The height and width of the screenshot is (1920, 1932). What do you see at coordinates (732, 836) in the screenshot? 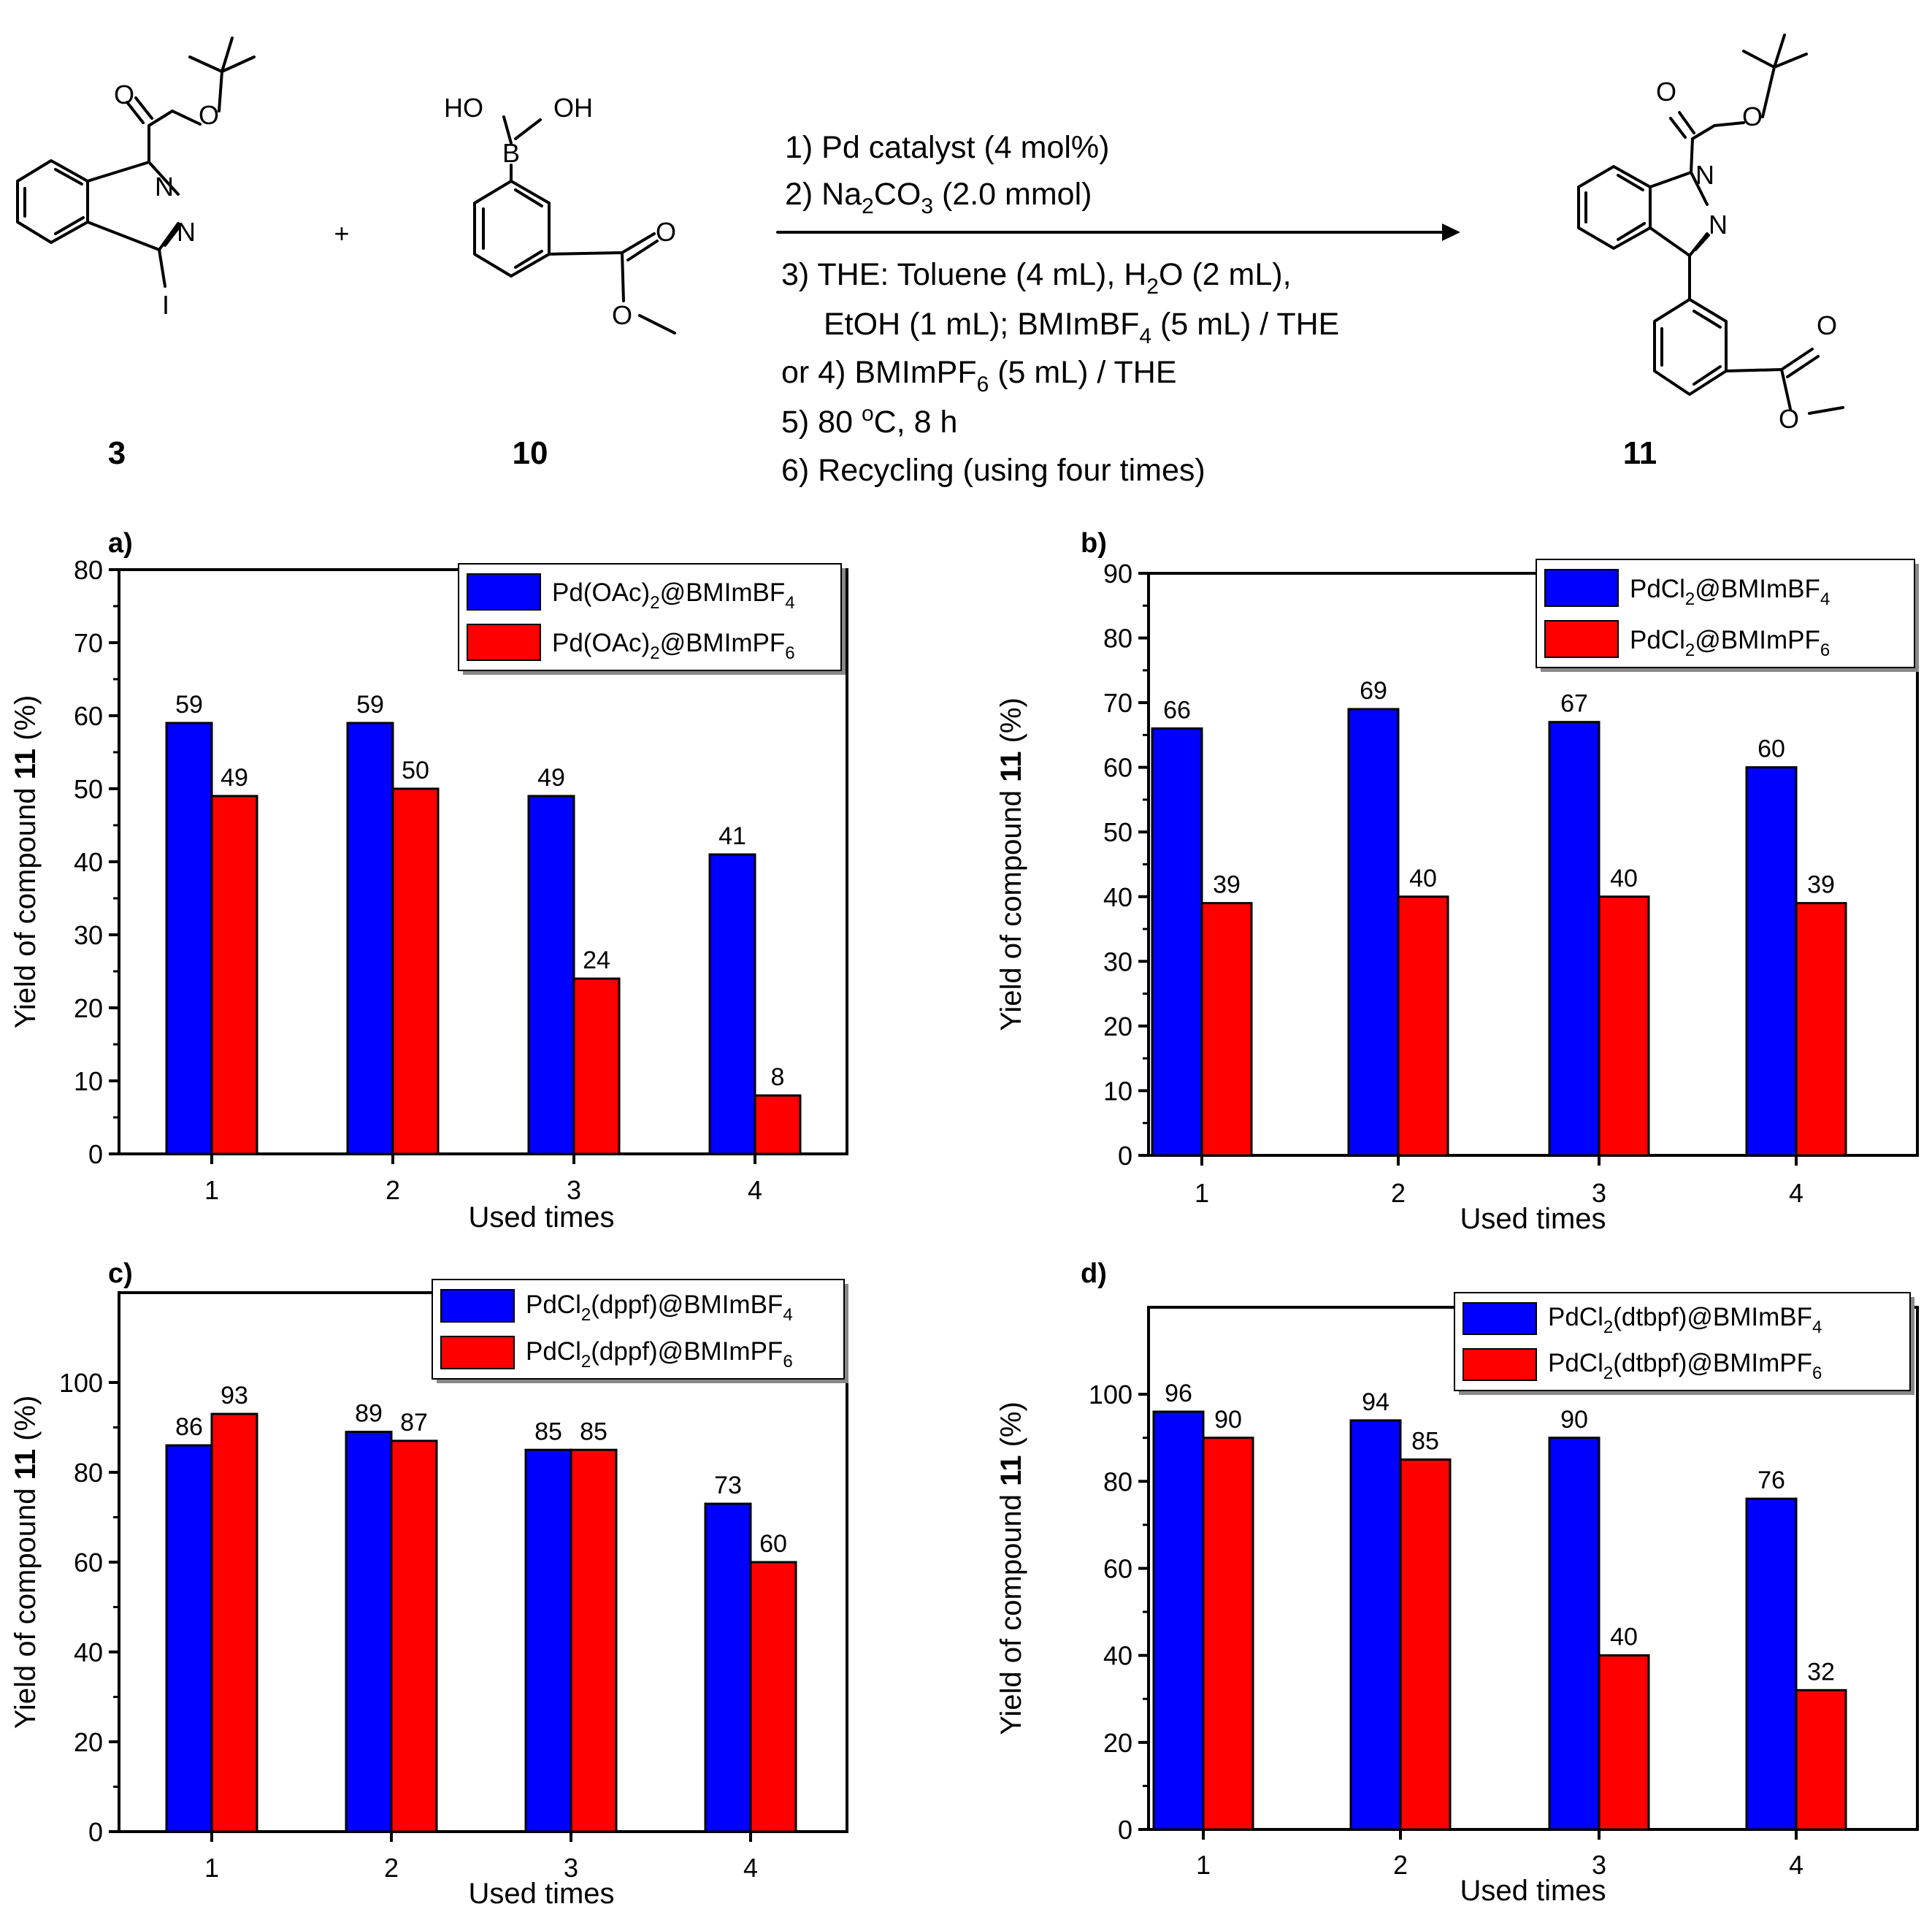
I see `data-label-a-bf4-4: 41` at bounding box center [732, 836].